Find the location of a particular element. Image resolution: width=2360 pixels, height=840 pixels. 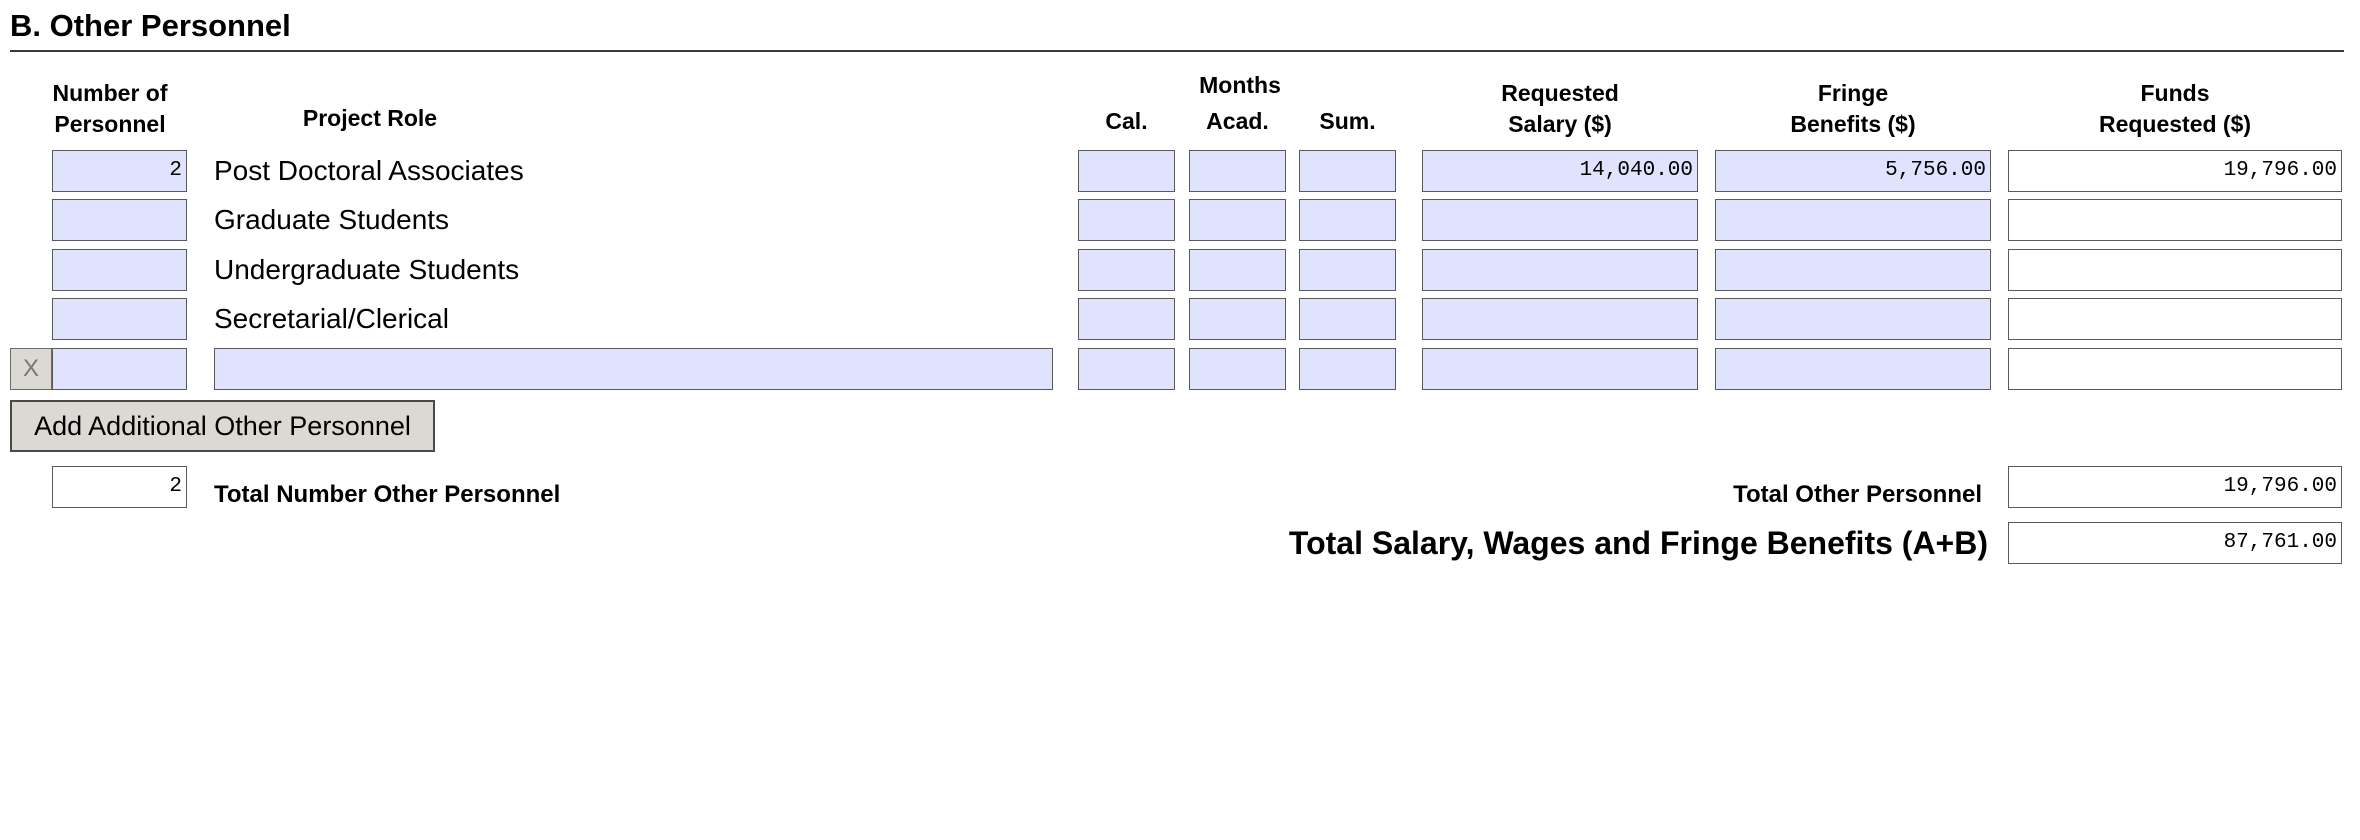

funds-requested-field: 19,796.00 is located at coordinates (2175, 171).